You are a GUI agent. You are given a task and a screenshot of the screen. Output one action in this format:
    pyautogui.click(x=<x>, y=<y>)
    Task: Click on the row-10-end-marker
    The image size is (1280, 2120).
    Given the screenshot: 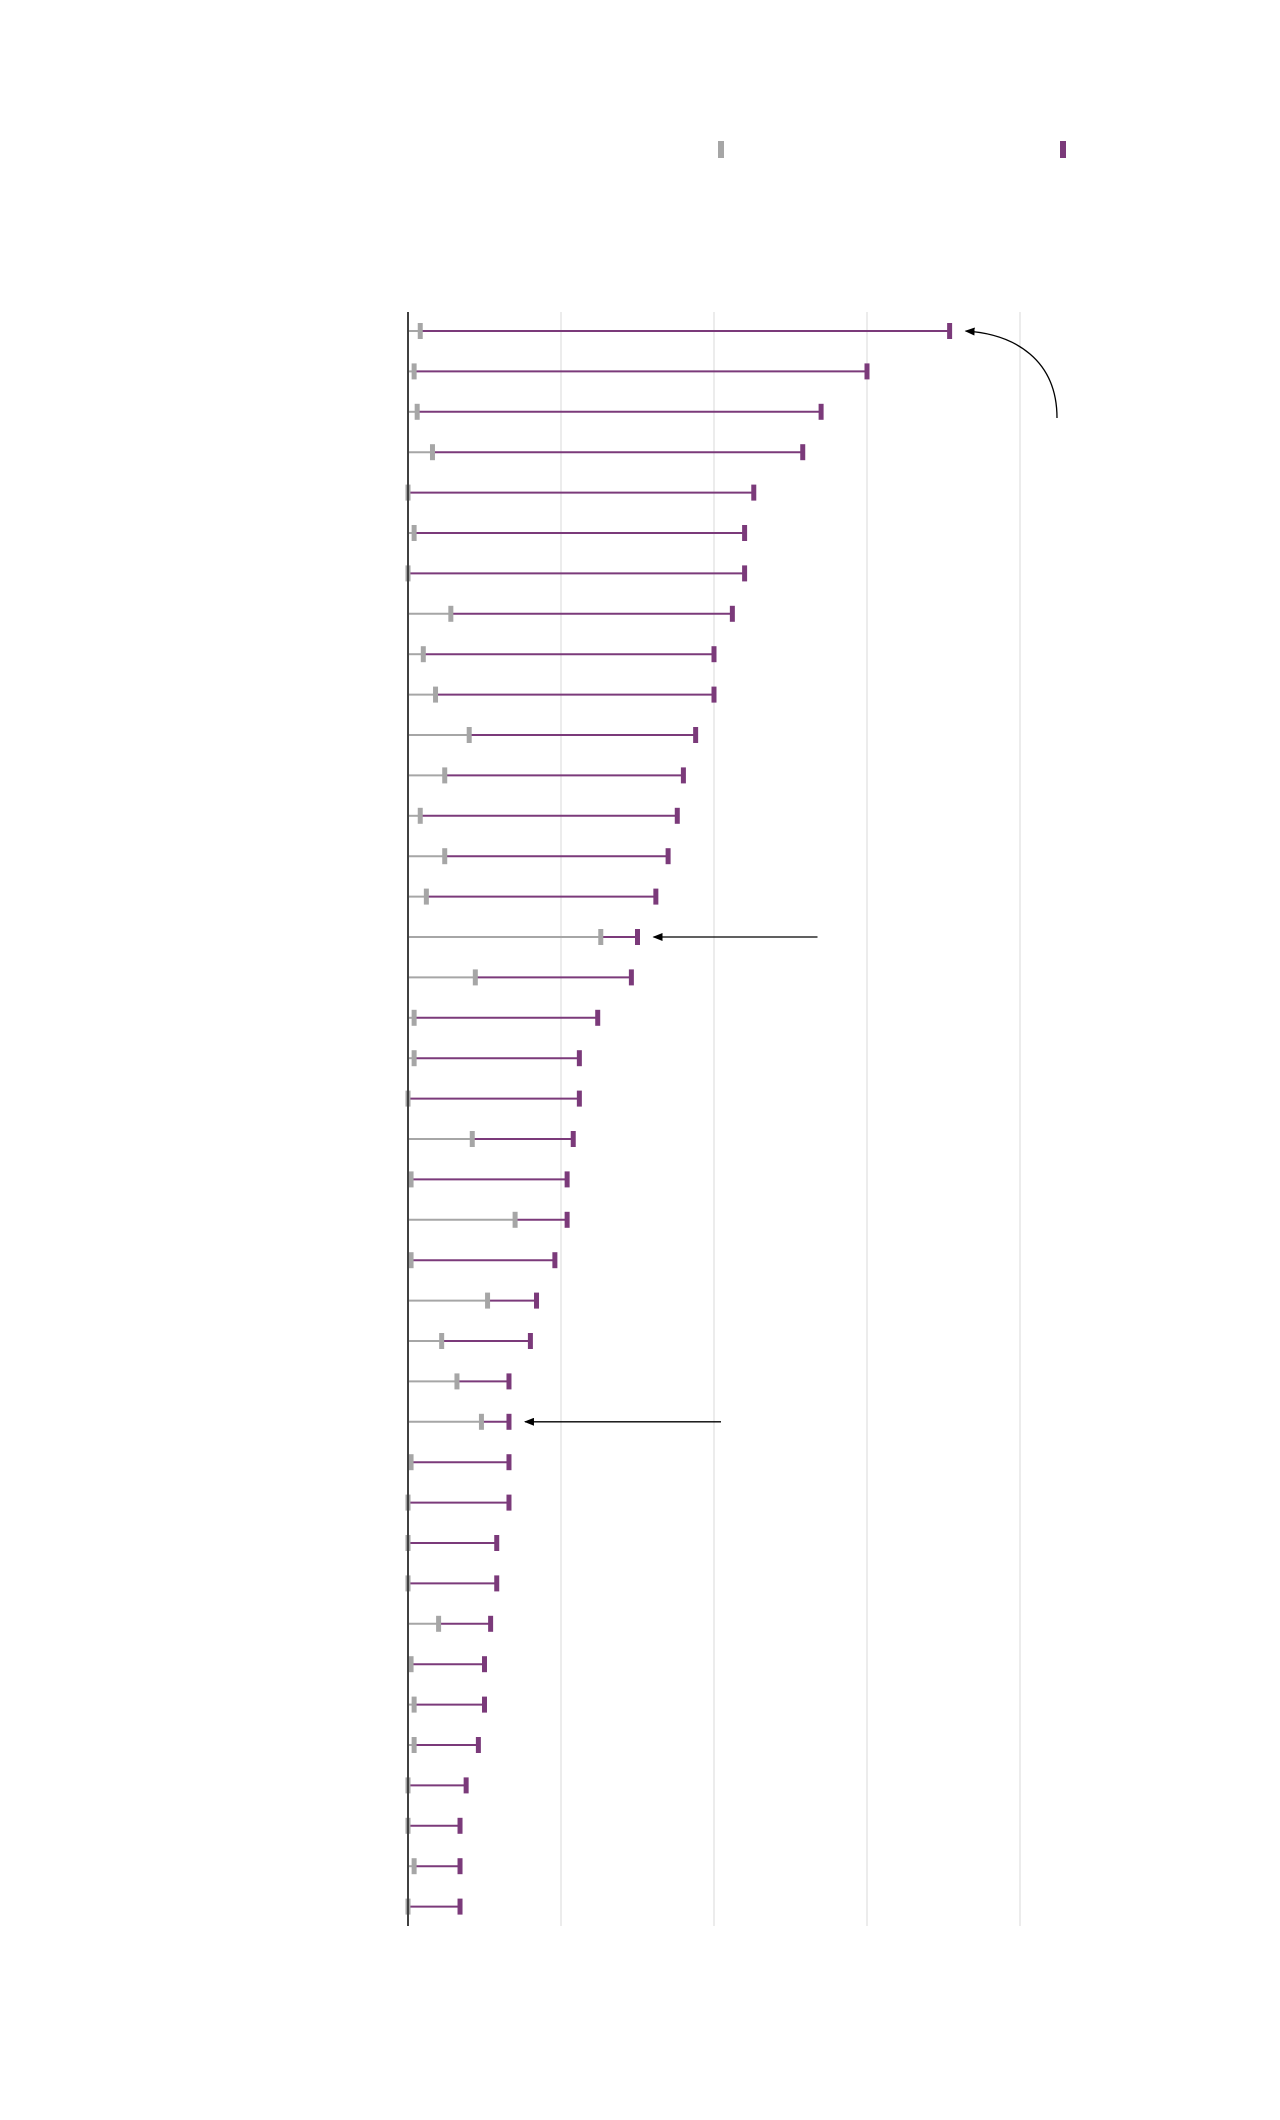 What is the action you would take?
    pyautogui.click(x=714, y=694)
    